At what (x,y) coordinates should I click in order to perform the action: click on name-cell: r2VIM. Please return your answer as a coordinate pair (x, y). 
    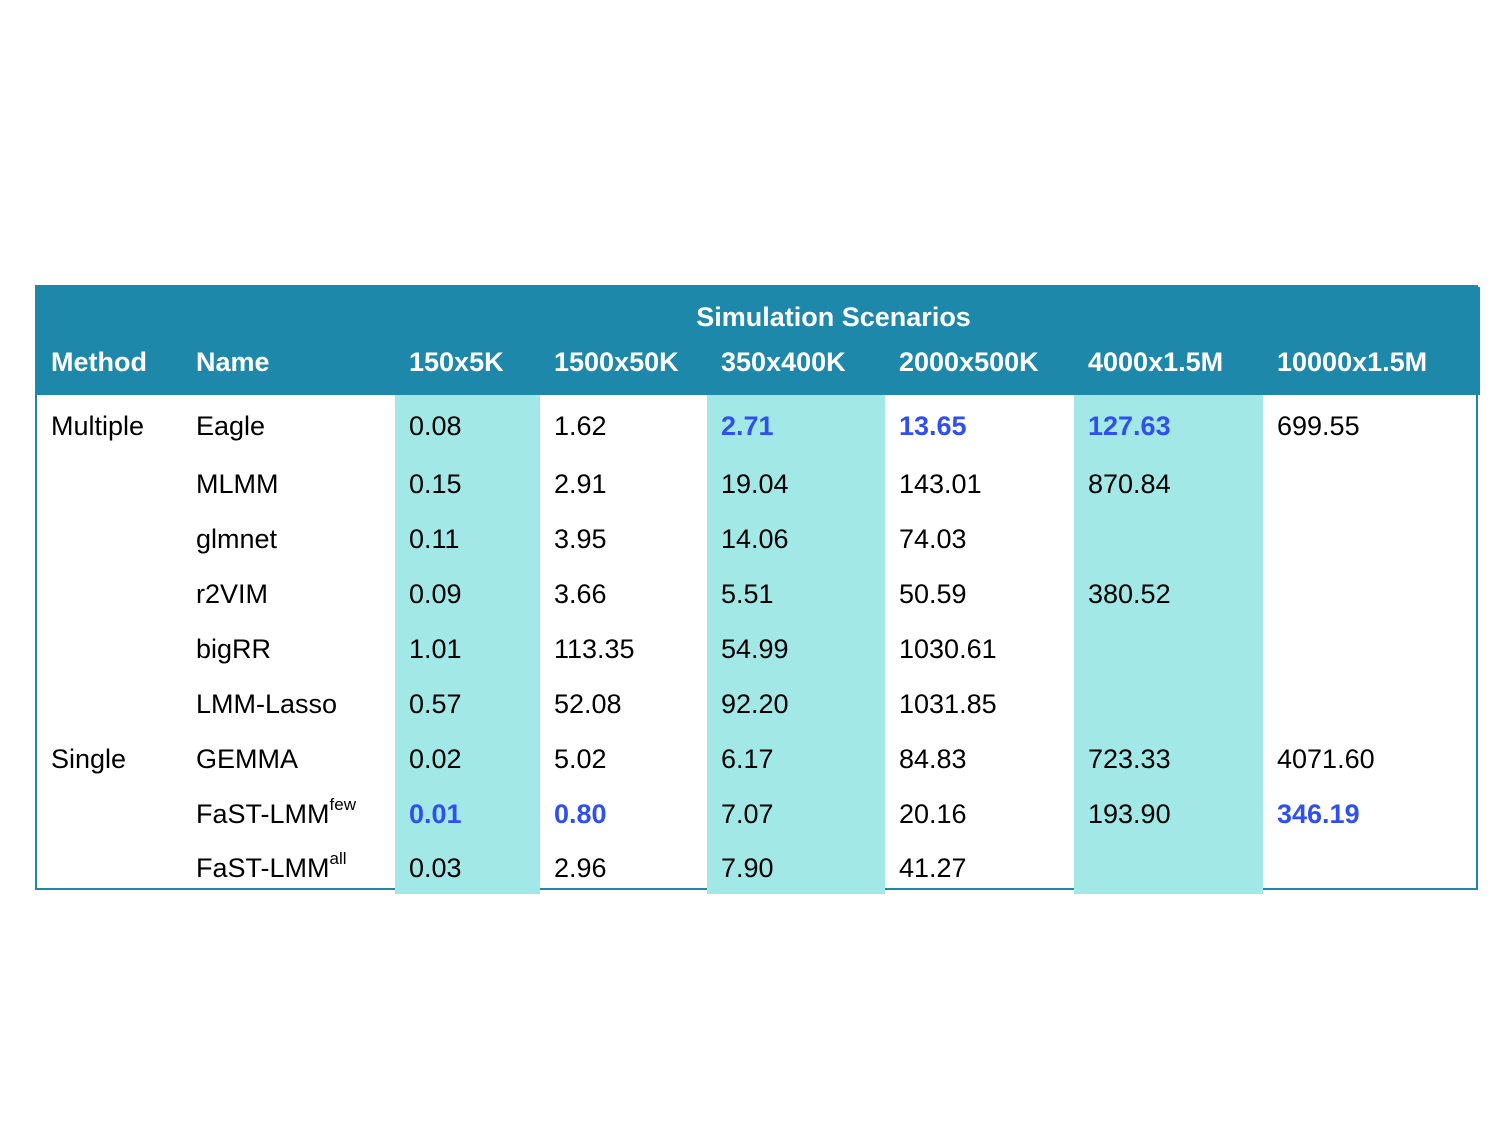
    Looking at the image, I should click on (288, 594).